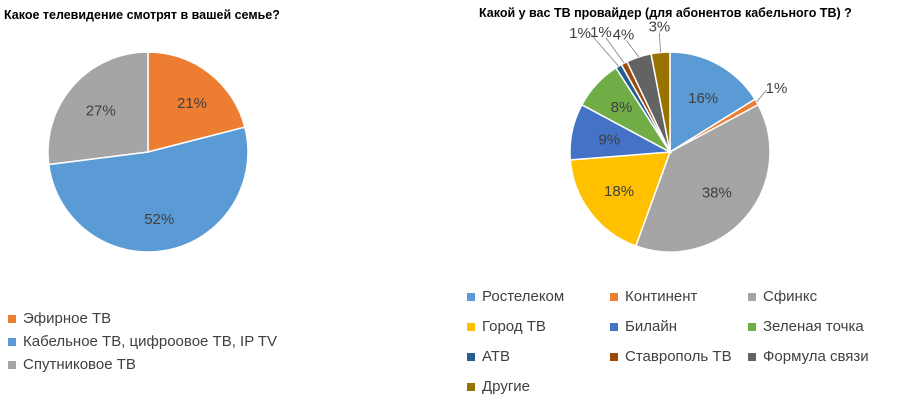  I want to click on legend-item-2-2: Сфинкс, so click(782, 296).